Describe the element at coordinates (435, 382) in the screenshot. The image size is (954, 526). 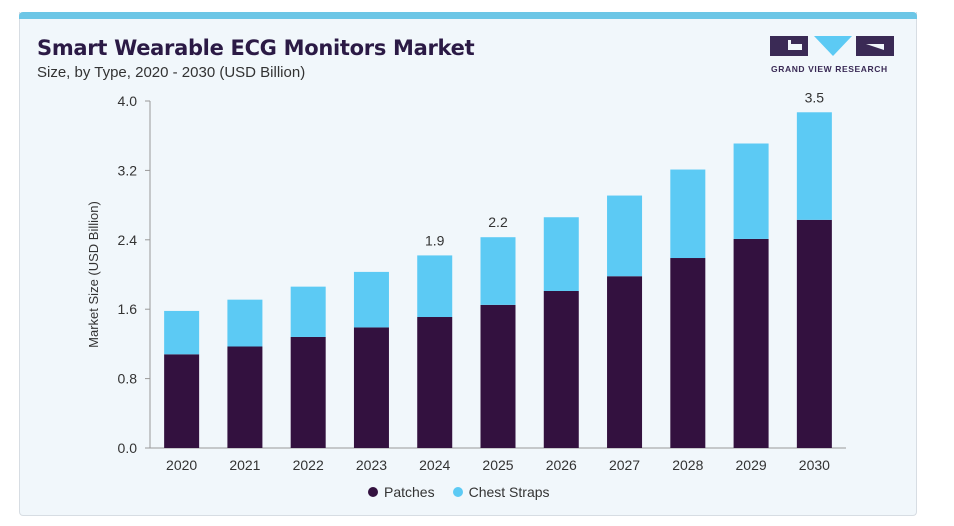
I see `bar-patches-2024` at that location.